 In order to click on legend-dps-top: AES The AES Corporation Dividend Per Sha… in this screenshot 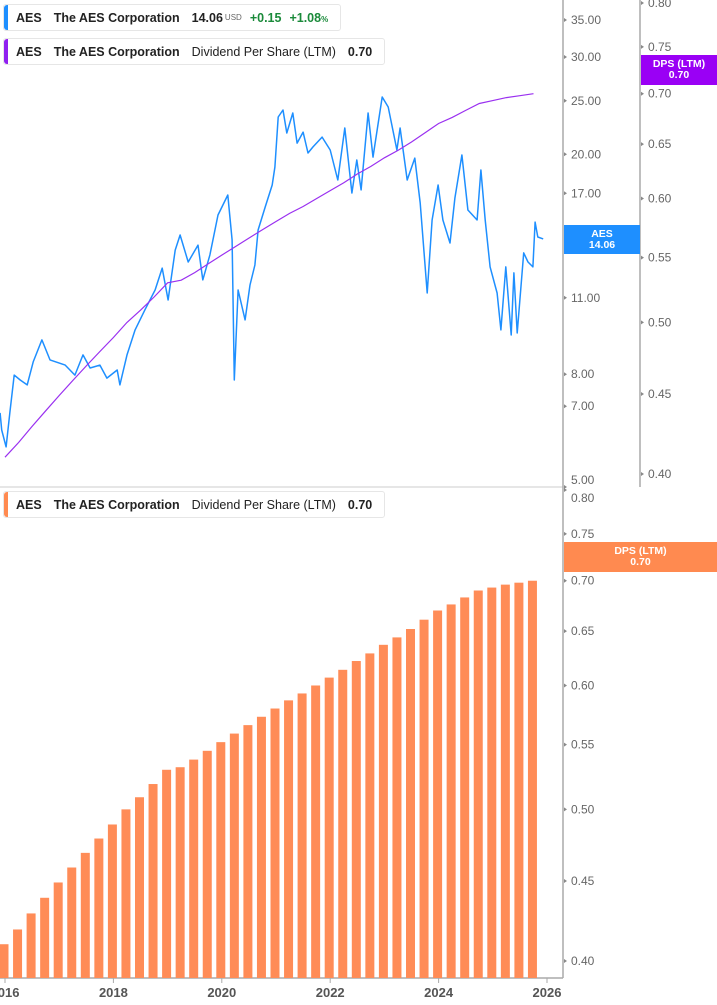, I will do `click(194, 51)`.